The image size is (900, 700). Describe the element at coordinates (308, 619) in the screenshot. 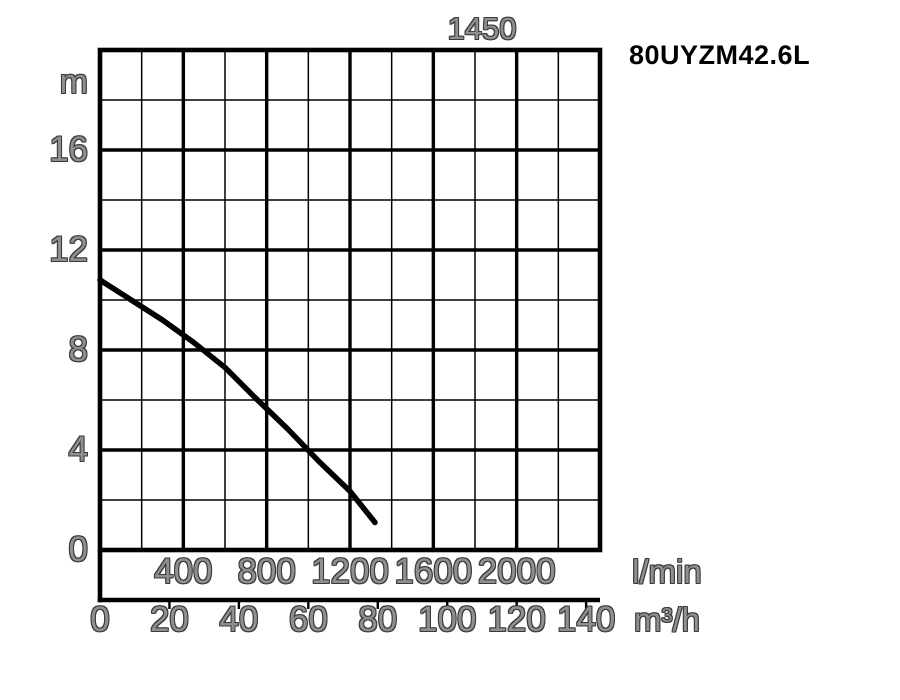

I see `m3h-tick-label-60: 60` at that location.